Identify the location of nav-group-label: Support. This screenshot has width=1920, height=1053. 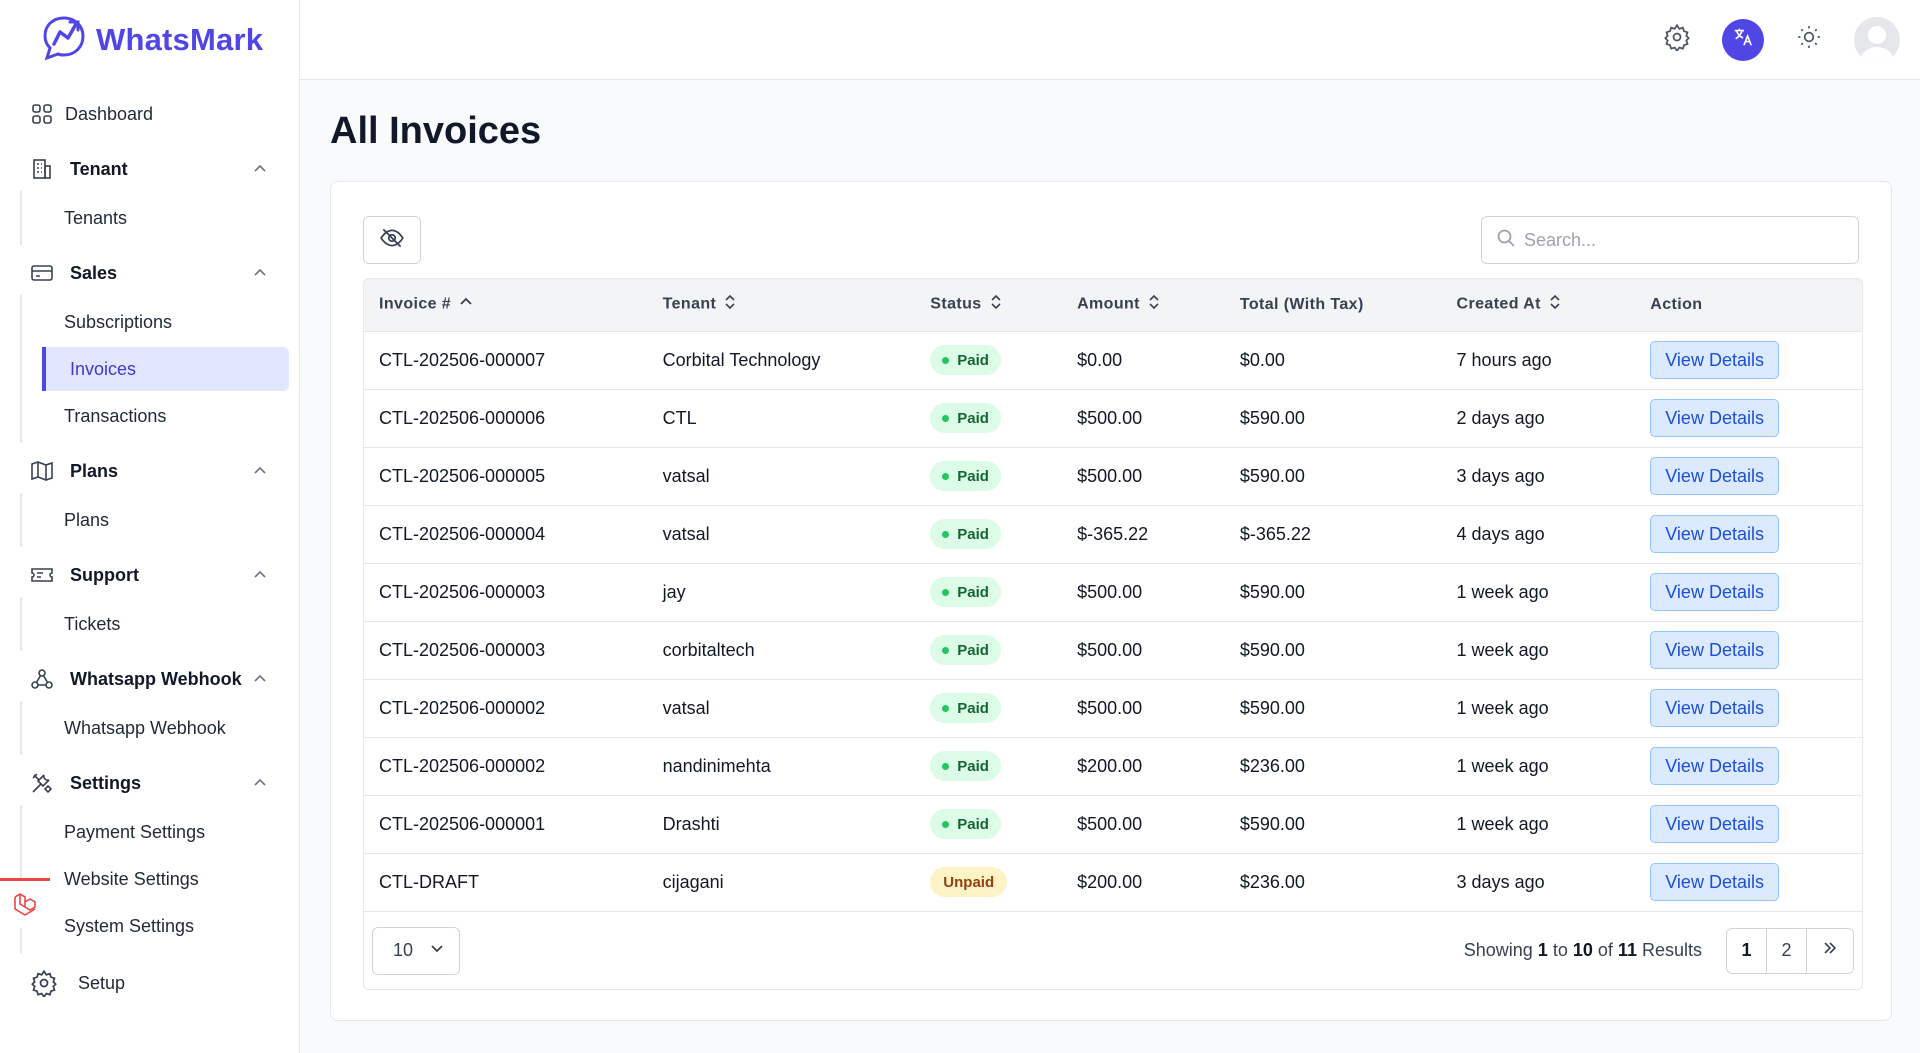
(104, 574).